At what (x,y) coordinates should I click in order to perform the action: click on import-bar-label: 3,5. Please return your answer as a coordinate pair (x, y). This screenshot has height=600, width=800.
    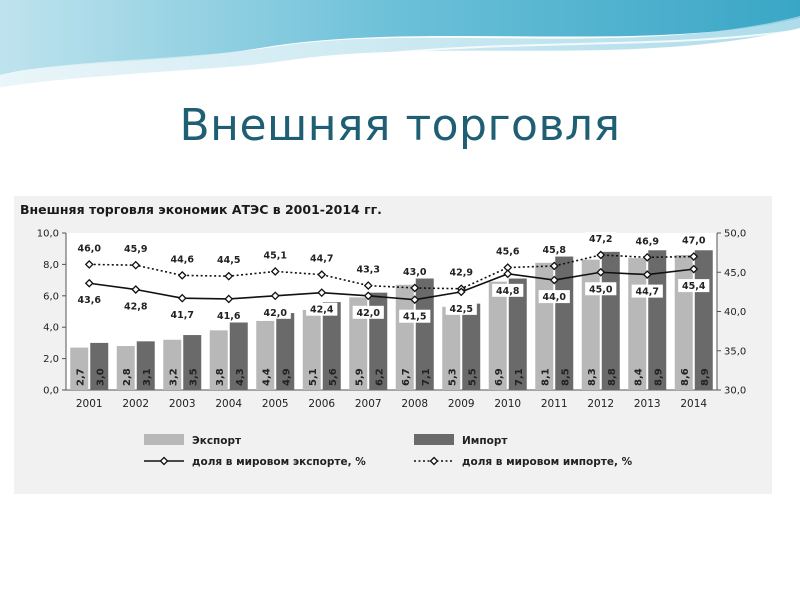
    Looking at the image, I should click on (193, 377).